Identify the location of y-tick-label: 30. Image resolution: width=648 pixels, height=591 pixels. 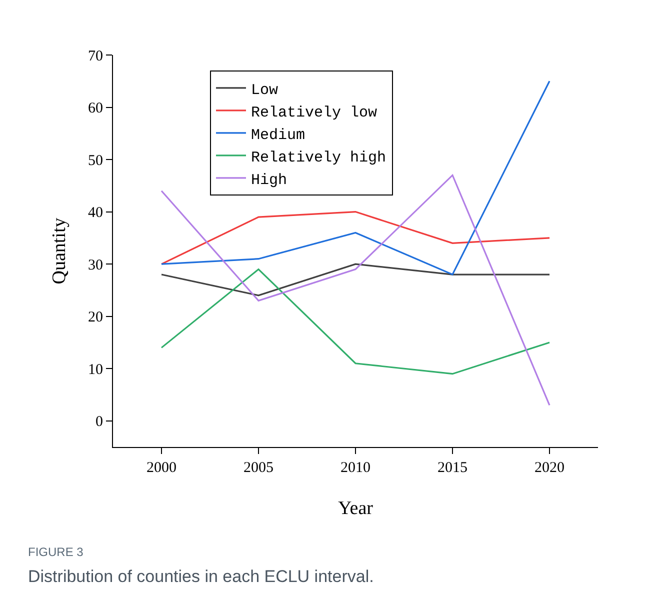
(95, 265).